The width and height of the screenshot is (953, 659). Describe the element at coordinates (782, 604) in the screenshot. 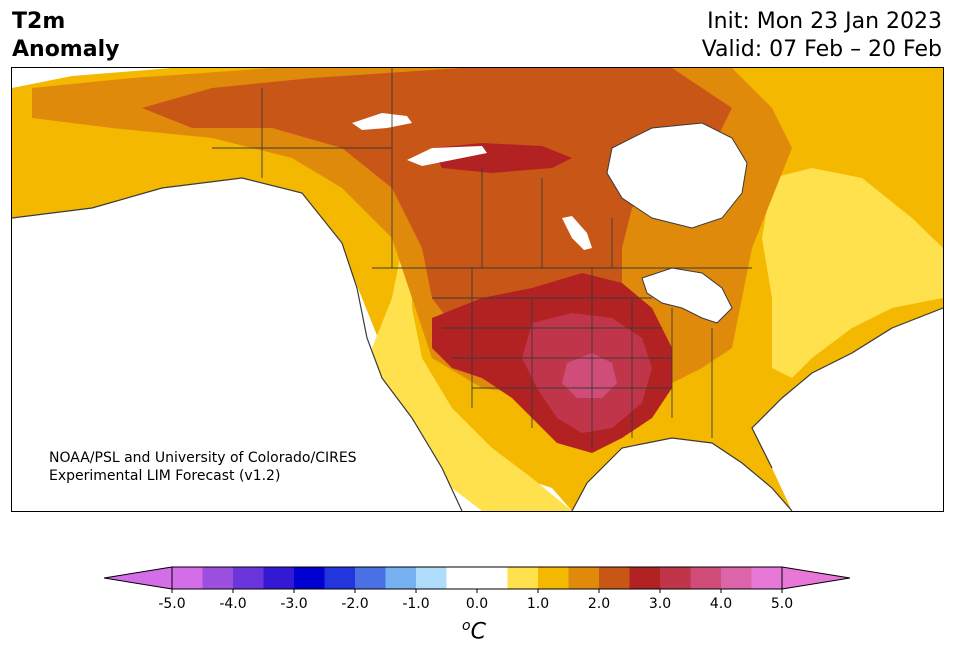

I see `colorbar-tick-label: 5.0` at that location.